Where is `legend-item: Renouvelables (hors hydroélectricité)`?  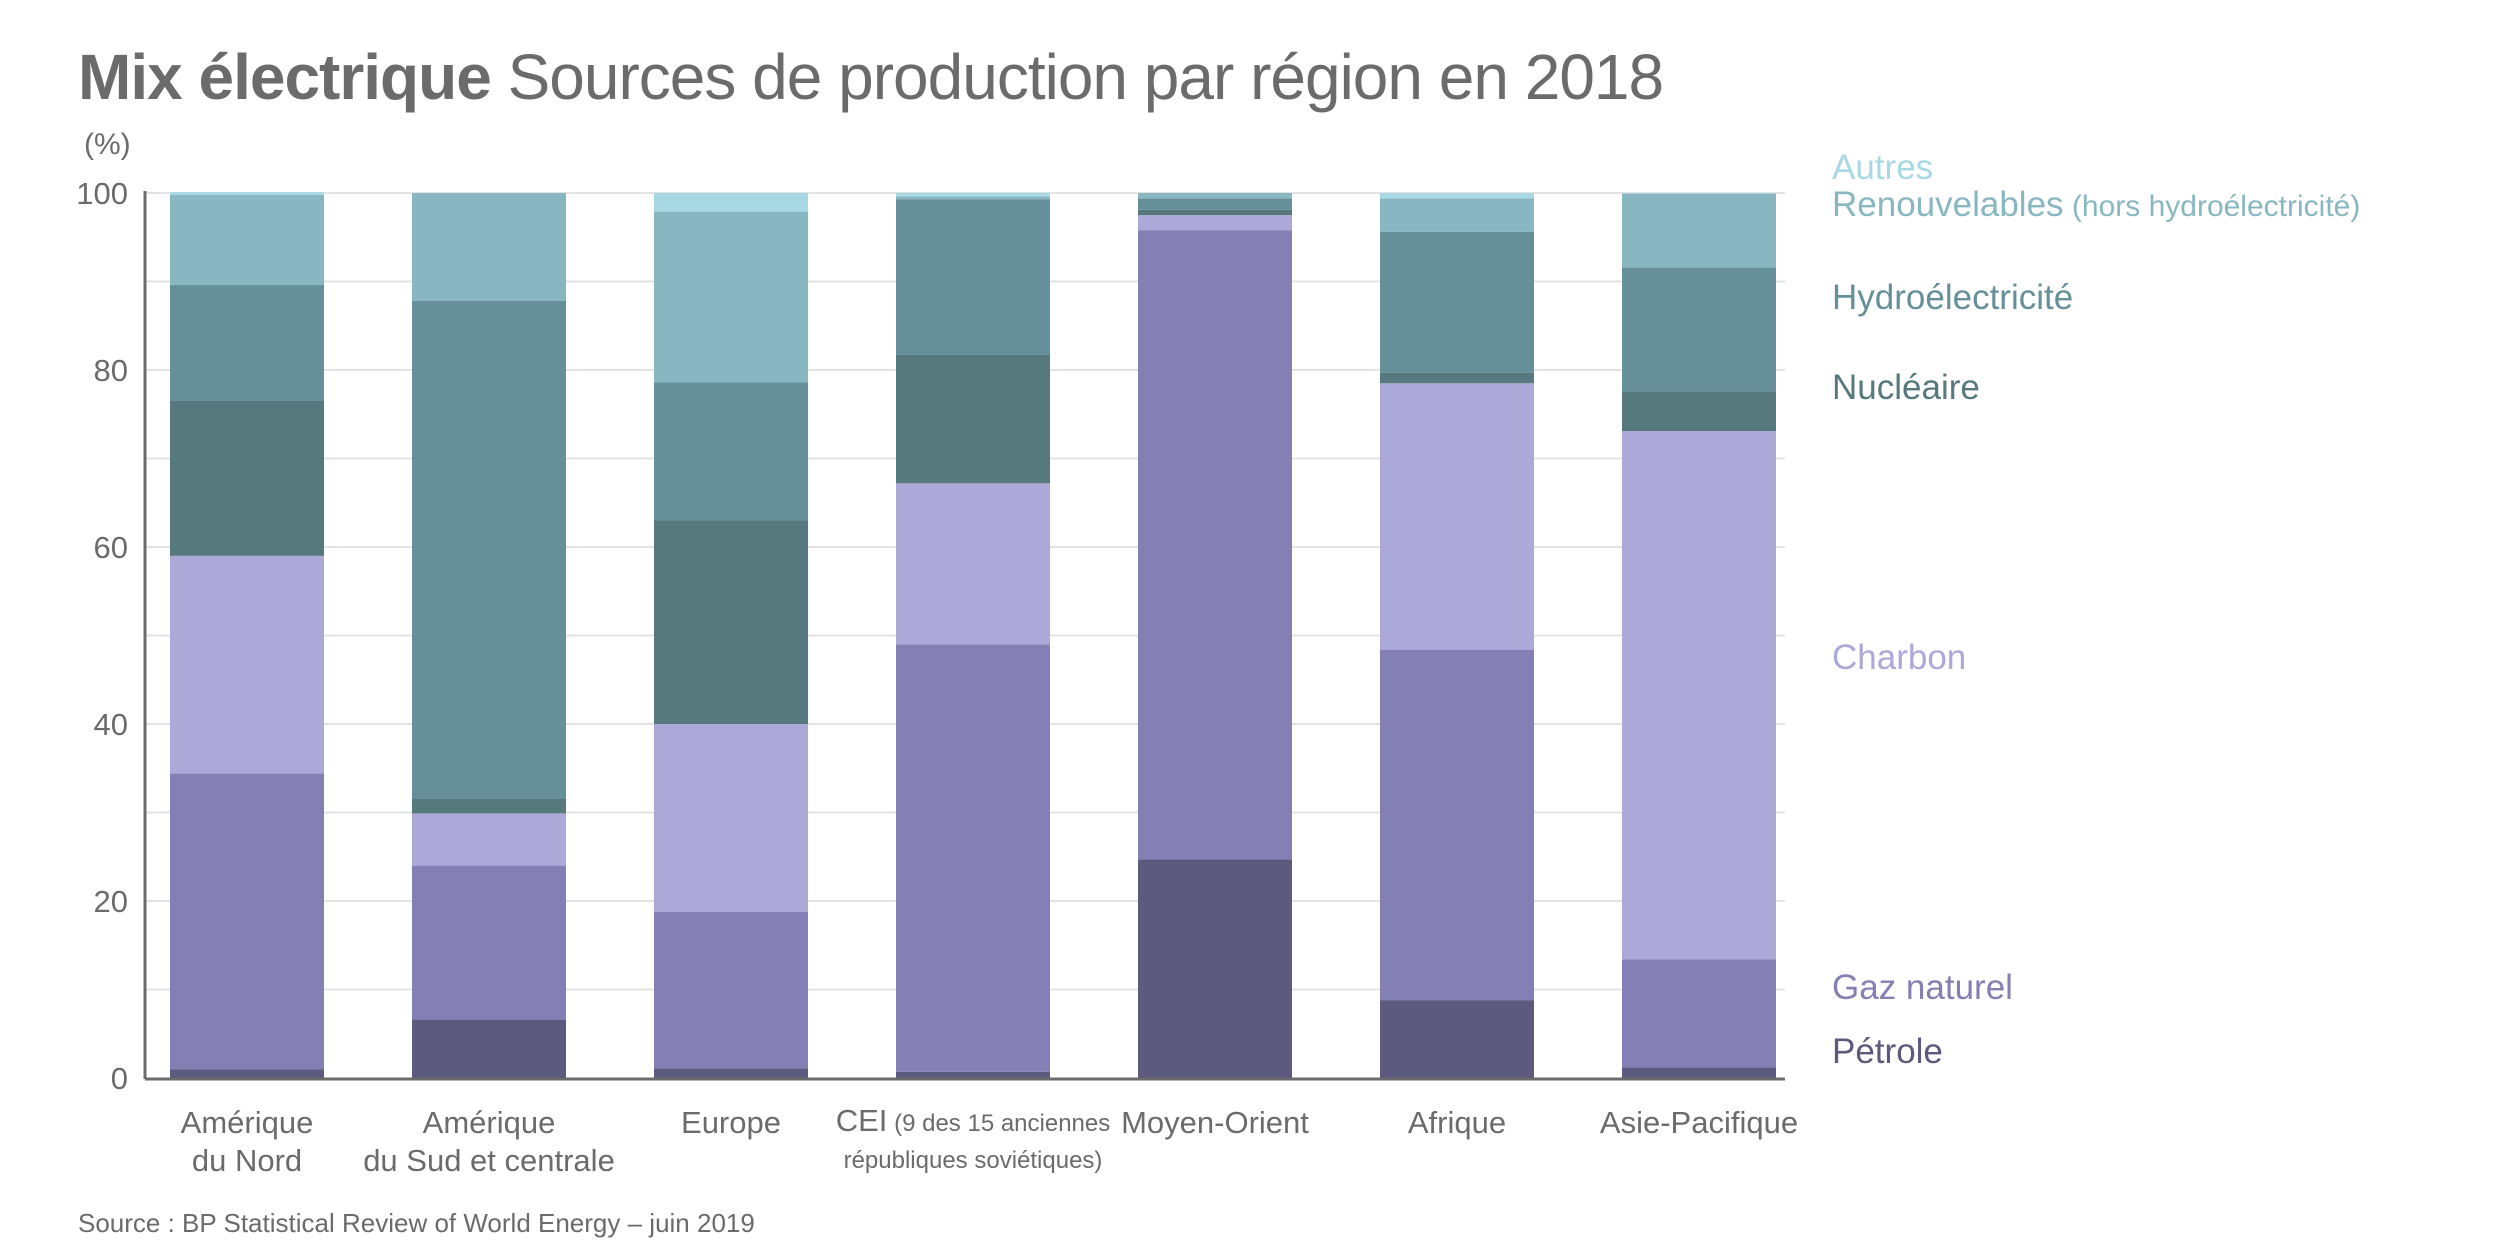
legend-item: Renouvelables (hors hydroélectricité) is located at coordinates (2096, 205).